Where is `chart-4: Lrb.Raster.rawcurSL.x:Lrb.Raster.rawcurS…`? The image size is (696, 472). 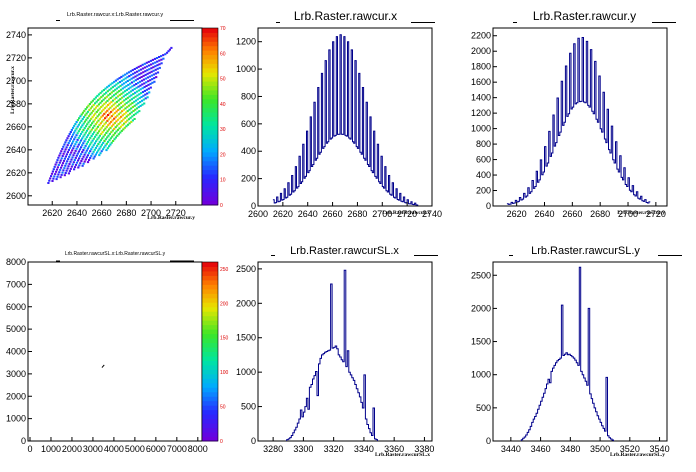 chart-4: Lrb.Raster.rawcurSL.x:Lrb.Raster.rawcurS… is located at coordinates (117, 351).